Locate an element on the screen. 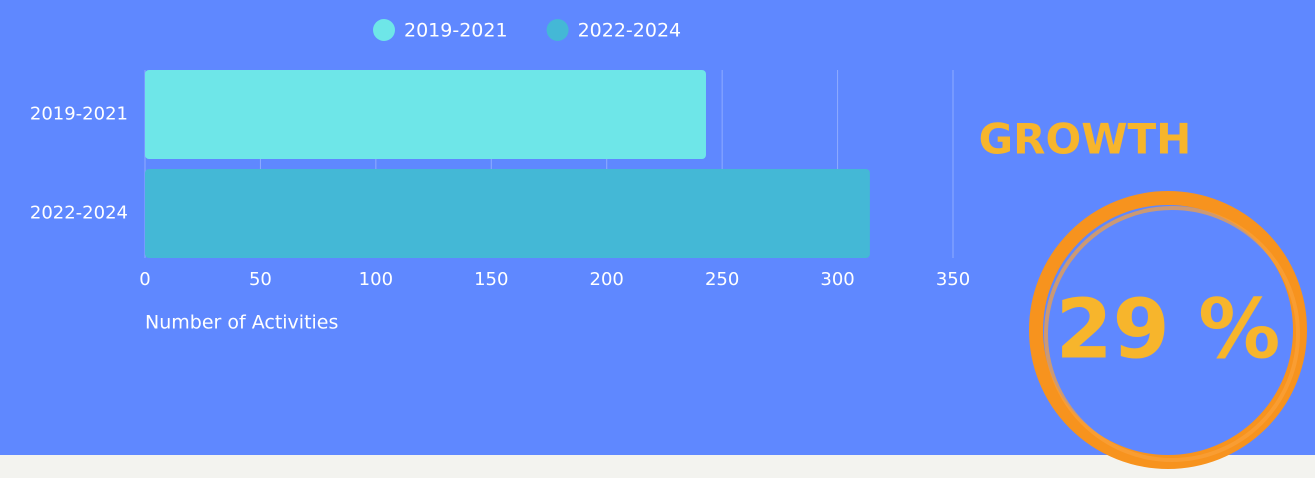 The image size is (1315, 482). highlight-ring-brush is located at coordinates (1172, 334).